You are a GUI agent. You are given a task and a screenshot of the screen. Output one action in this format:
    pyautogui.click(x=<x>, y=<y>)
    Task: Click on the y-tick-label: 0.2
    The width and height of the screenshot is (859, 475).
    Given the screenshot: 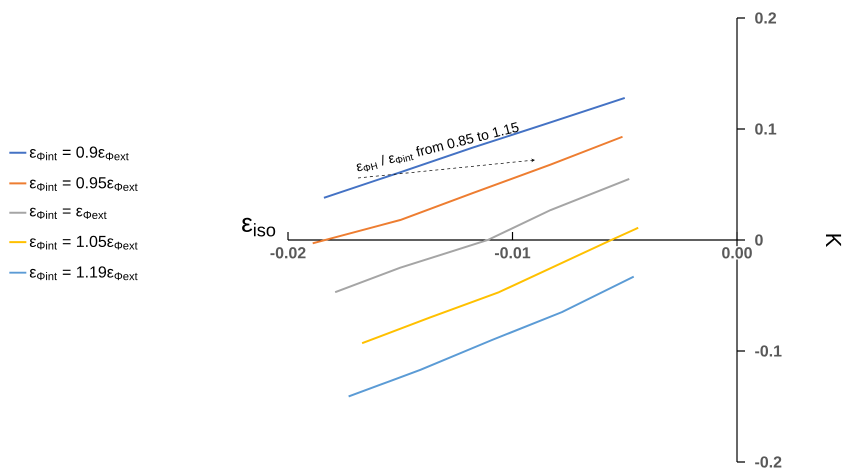 What is the action you would take?
    pyautogui.click(x=765, y=18)
    